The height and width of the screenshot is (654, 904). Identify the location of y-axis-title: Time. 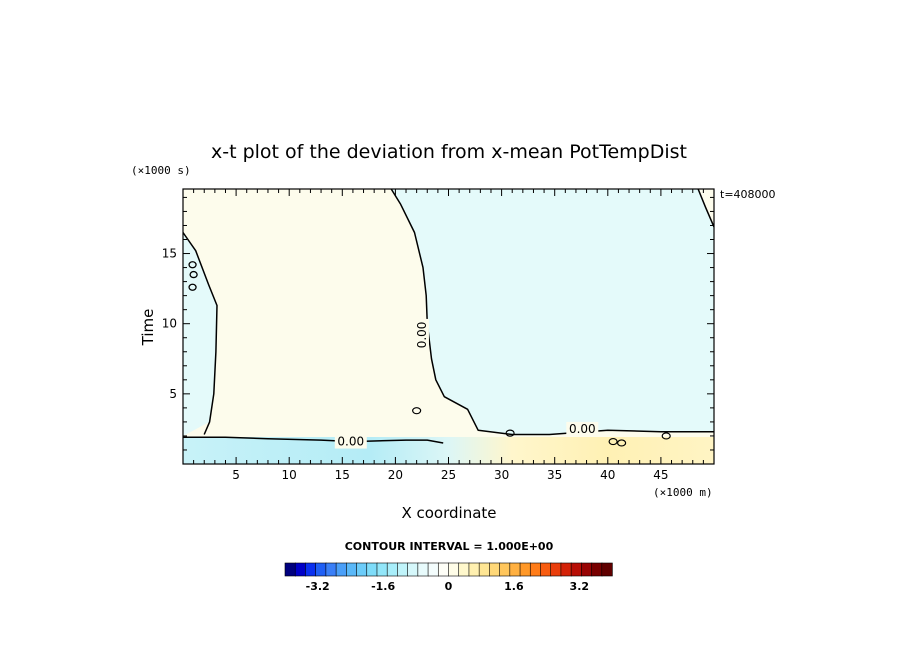
(148, 328).